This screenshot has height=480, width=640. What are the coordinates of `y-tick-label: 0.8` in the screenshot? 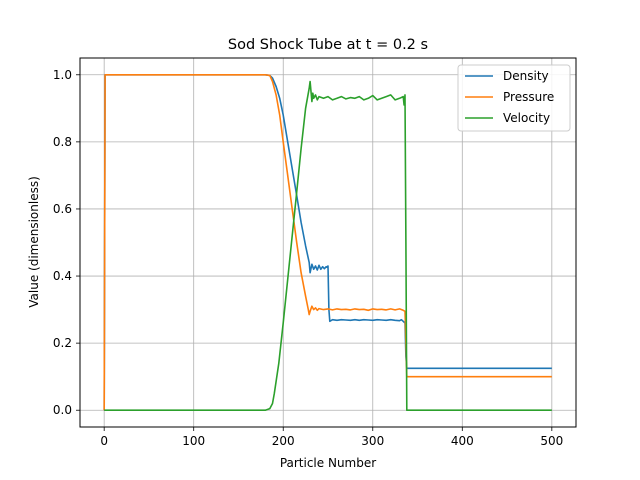 It's located at (62, 142).